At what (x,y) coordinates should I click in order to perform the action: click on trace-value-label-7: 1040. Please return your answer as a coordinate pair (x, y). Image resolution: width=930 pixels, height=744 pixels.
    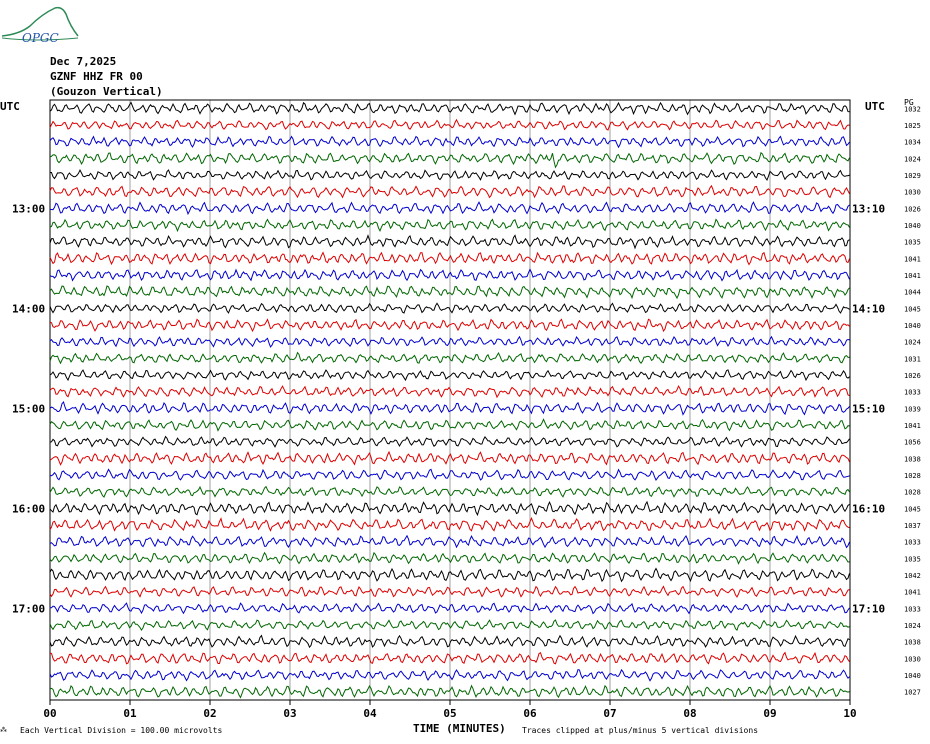
    Looking at the image, I should click on (912, 226).